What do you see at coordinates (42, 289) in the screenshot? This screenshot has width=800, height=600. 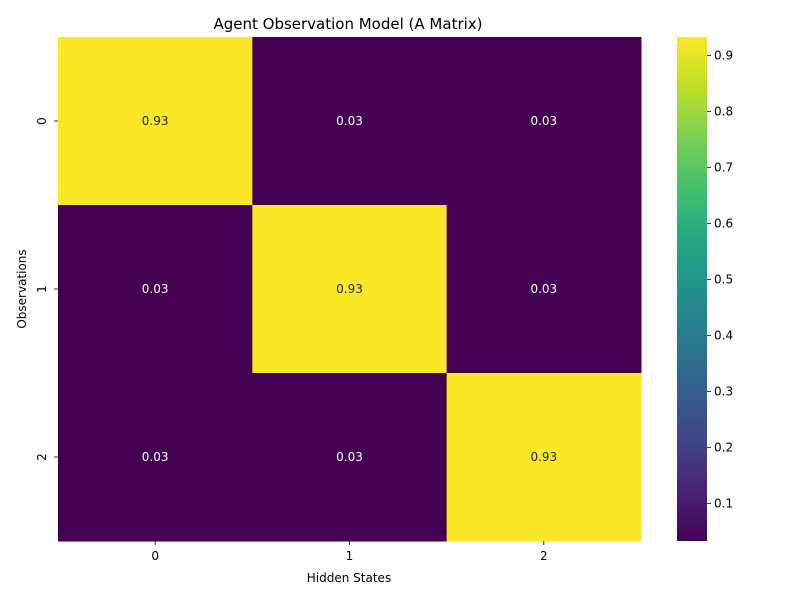 I see `y-tick-label: 1` at bounding box center [42, 289].